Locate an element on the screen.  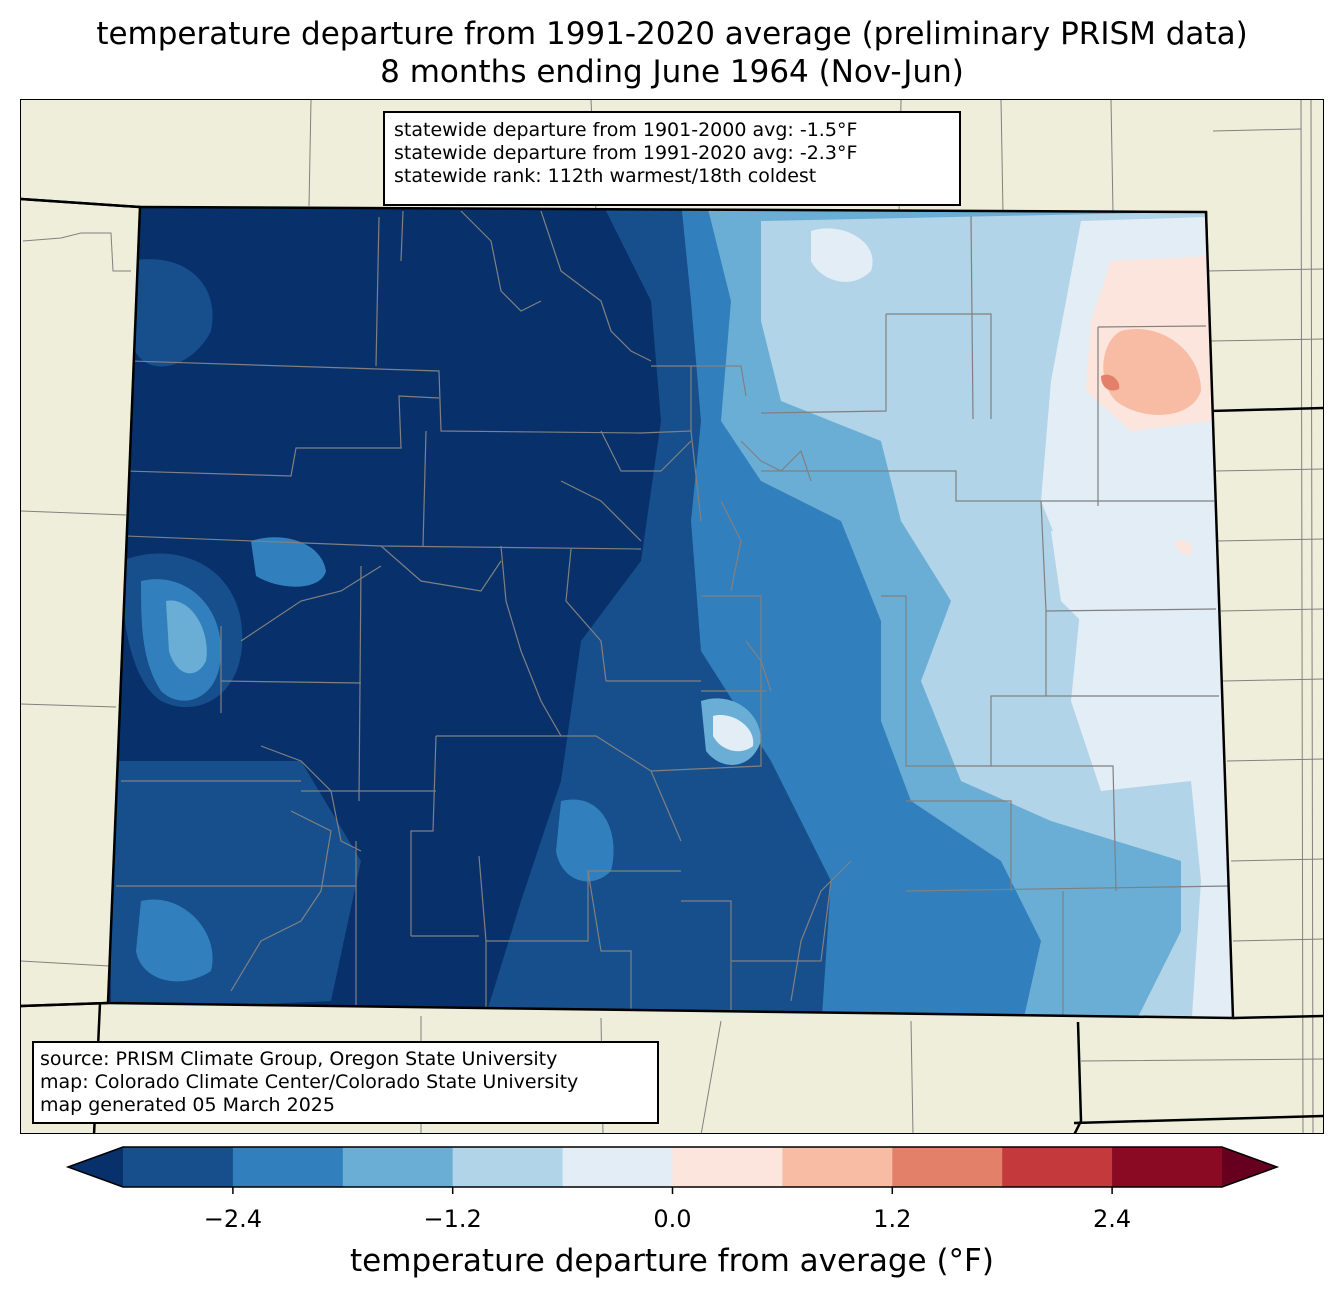
colorbar-outline is located at coordinates (672, 1167).